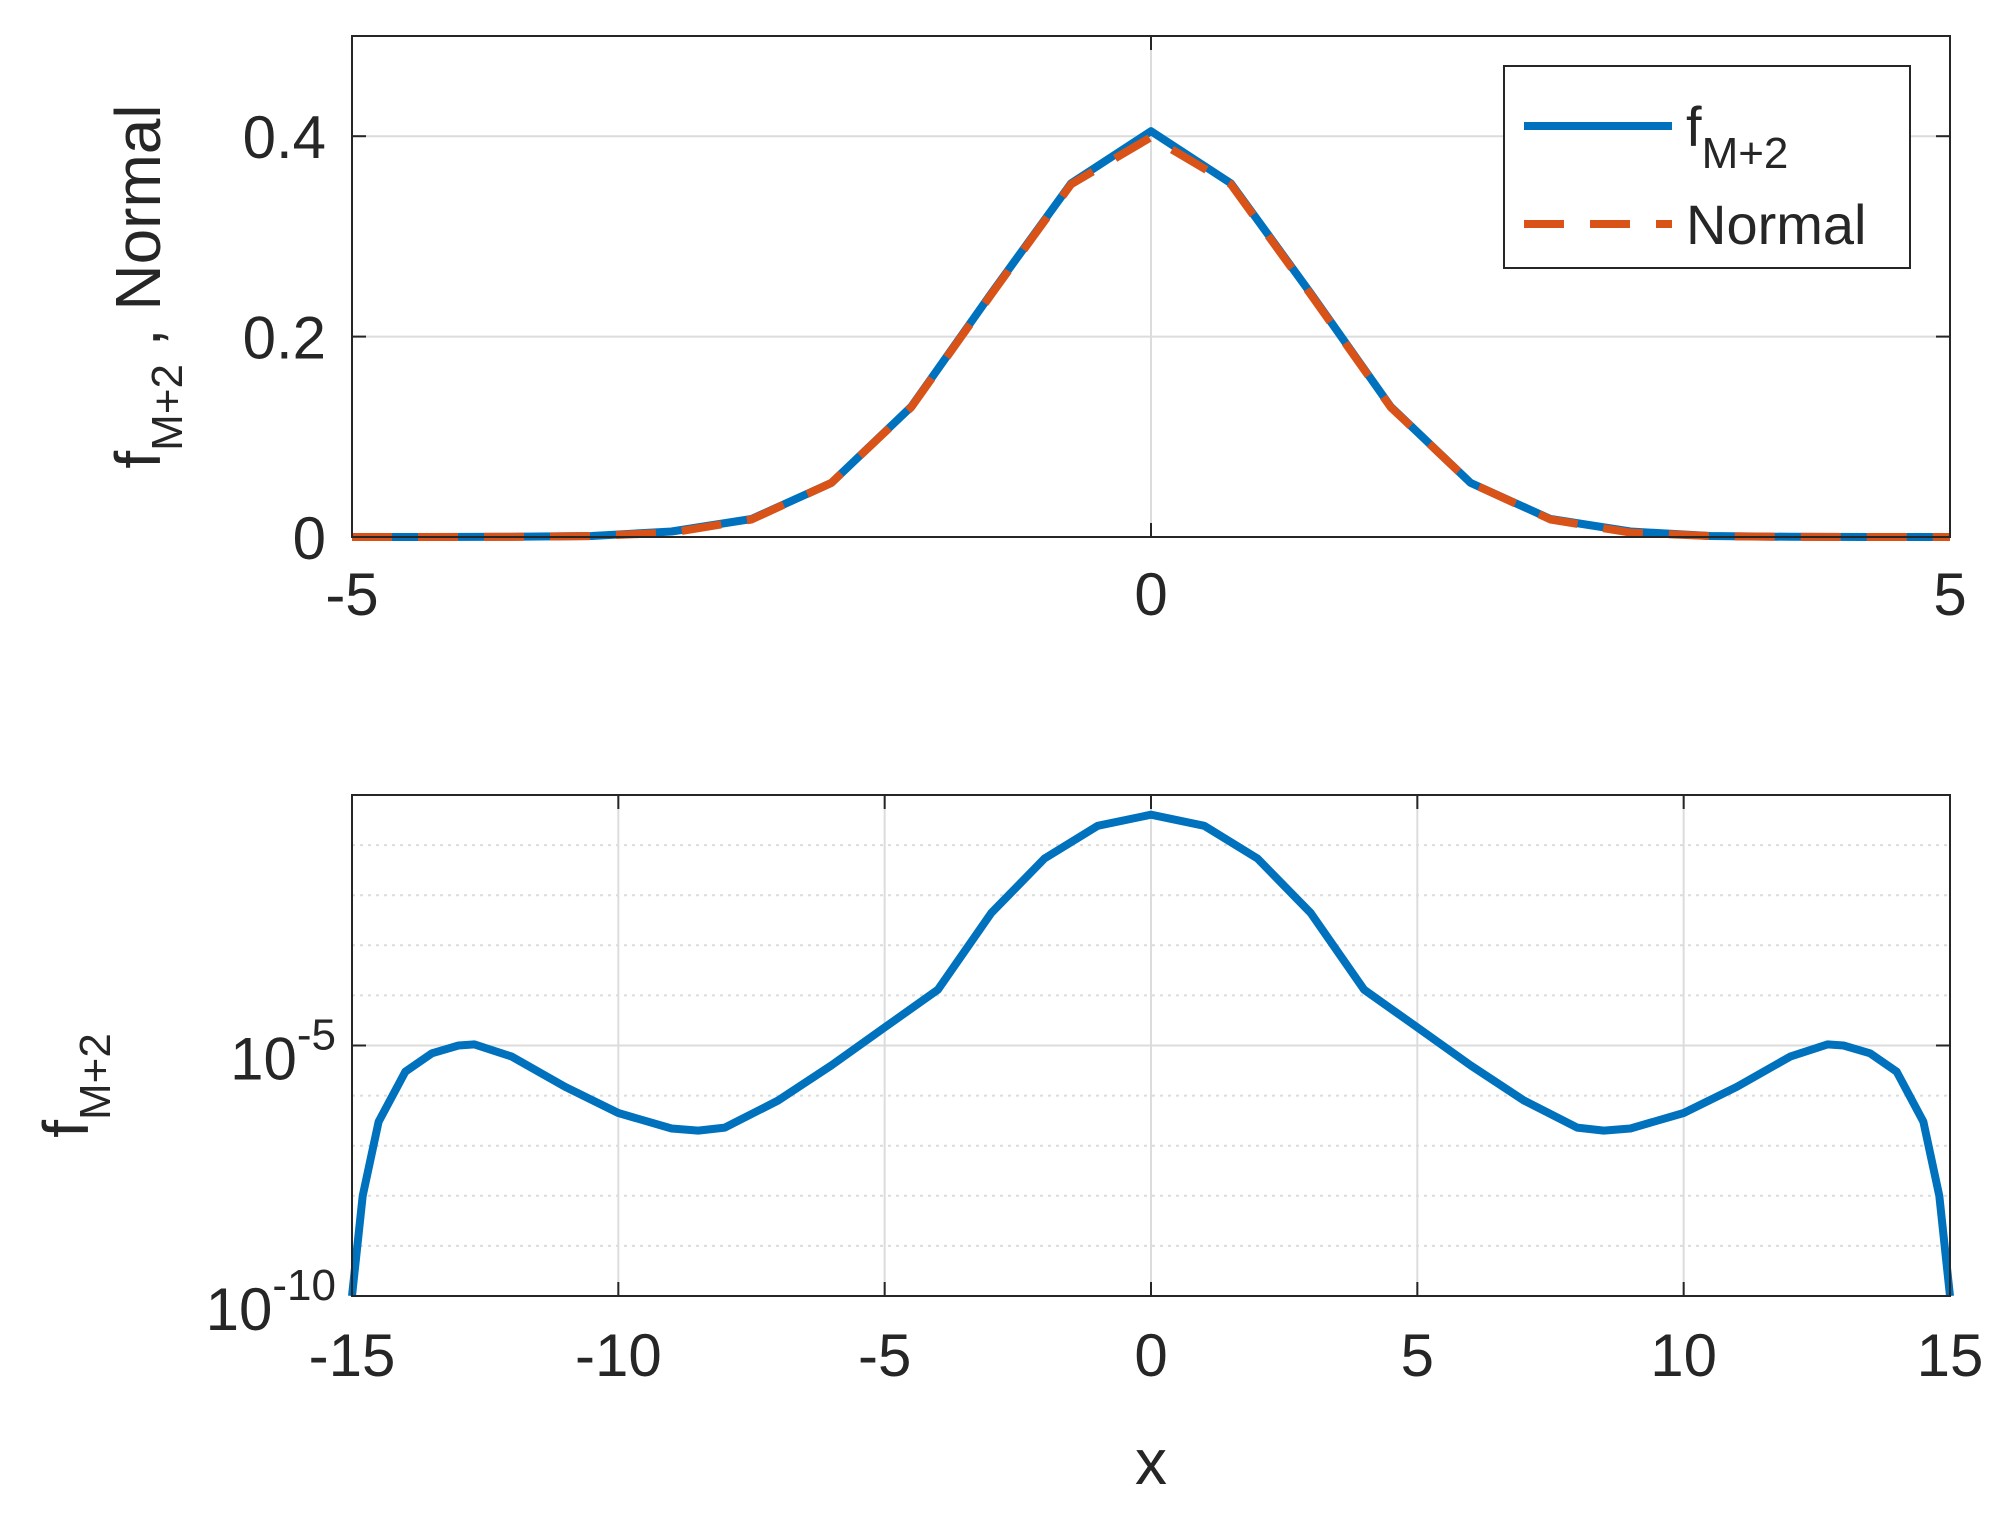  What do you see at coordinates (284, 338) in the screenshot?
I see `y-tick-label: 0.2` at bounding box center [284, 338].